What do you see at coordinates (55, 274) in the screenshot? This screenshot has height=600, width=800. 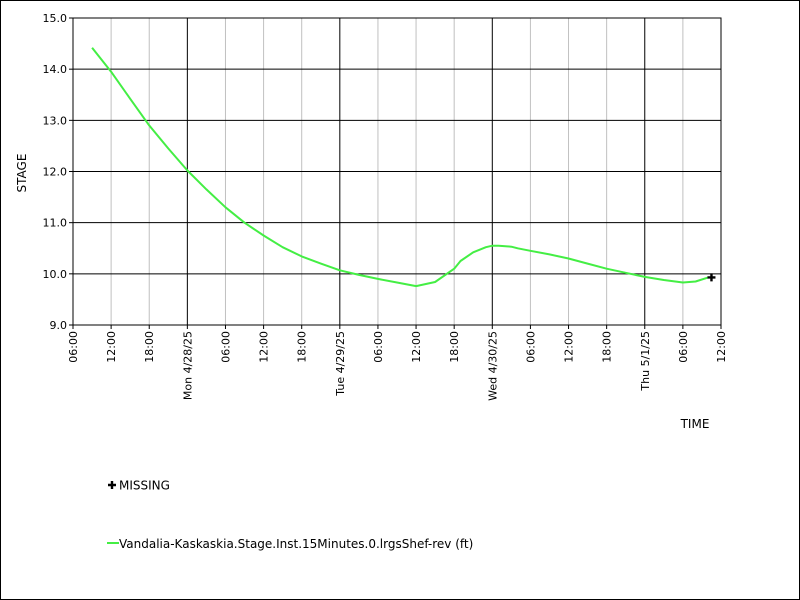 I see `y-tick-label: 10.0` at bounding box center [55, 274].